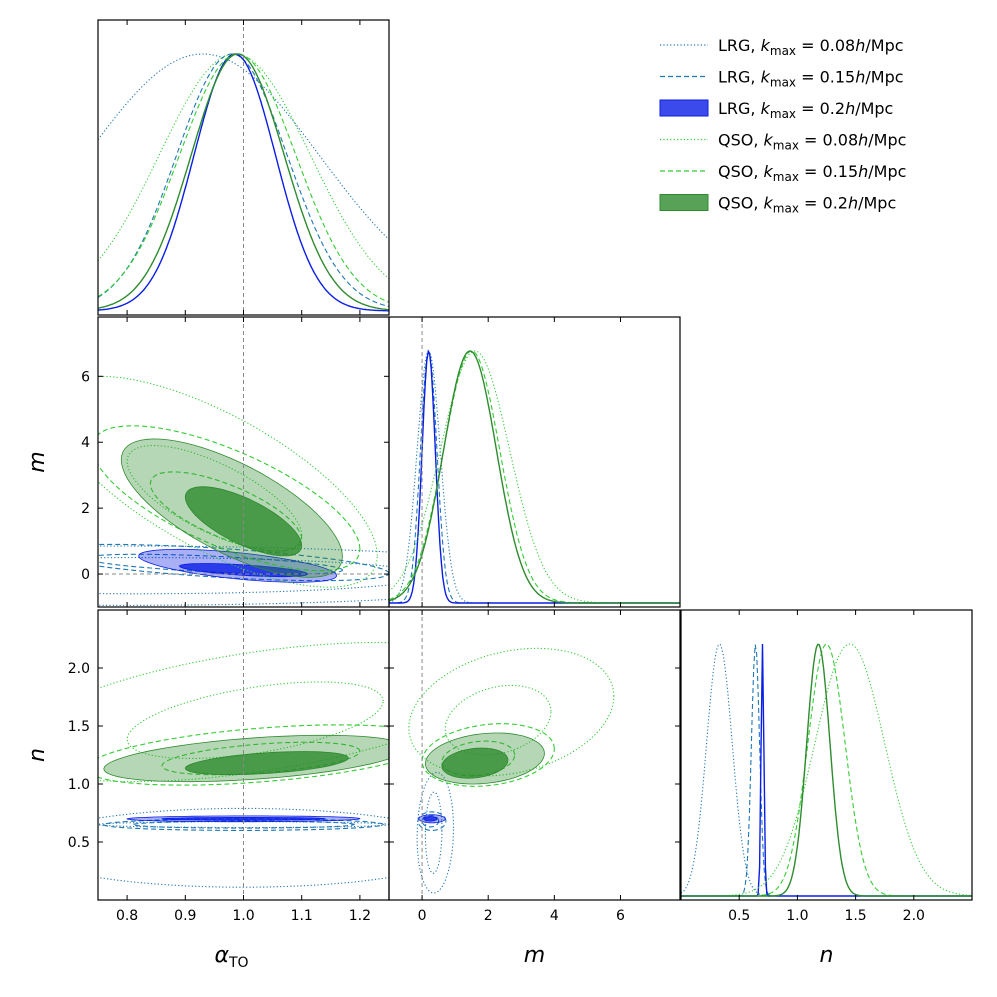 This screenshot has width=997, height=997. I want to click on legend-swatch-qso02, so click(684, 202).